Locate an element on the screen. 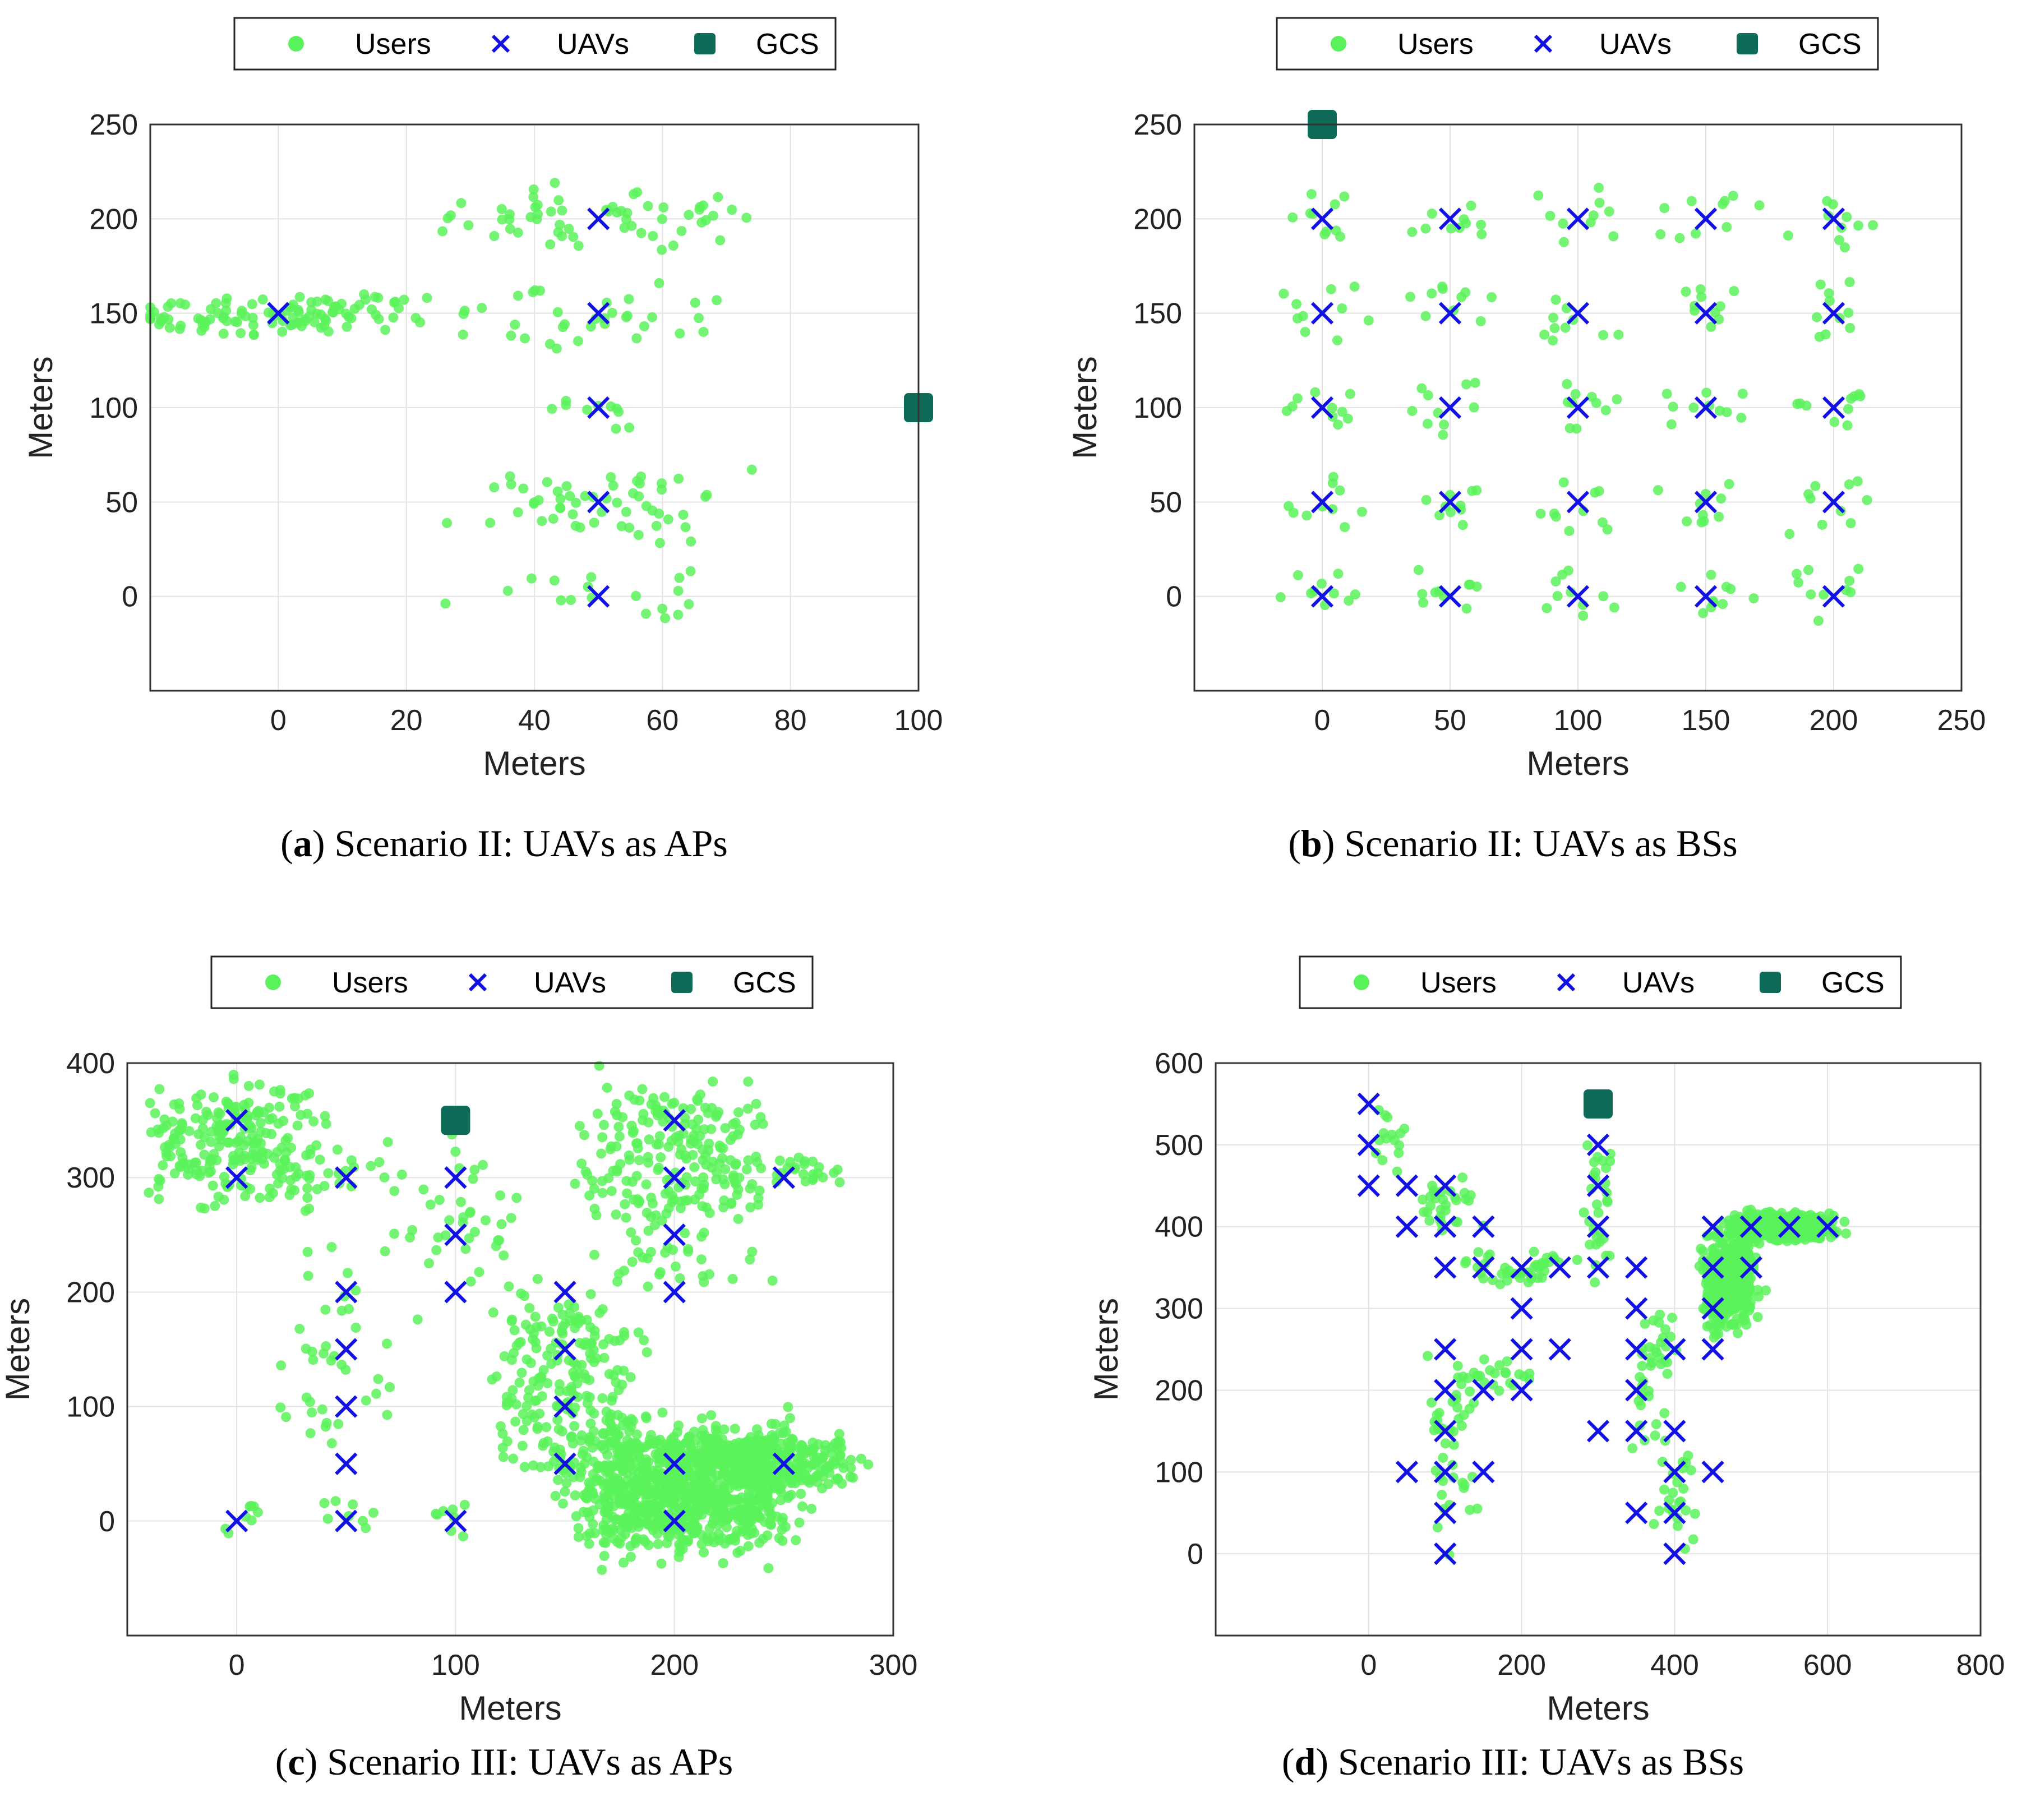 This screenshot has height=1820, width=2017. y-tick-label: 200 is located at coordinates (1179, 1391).